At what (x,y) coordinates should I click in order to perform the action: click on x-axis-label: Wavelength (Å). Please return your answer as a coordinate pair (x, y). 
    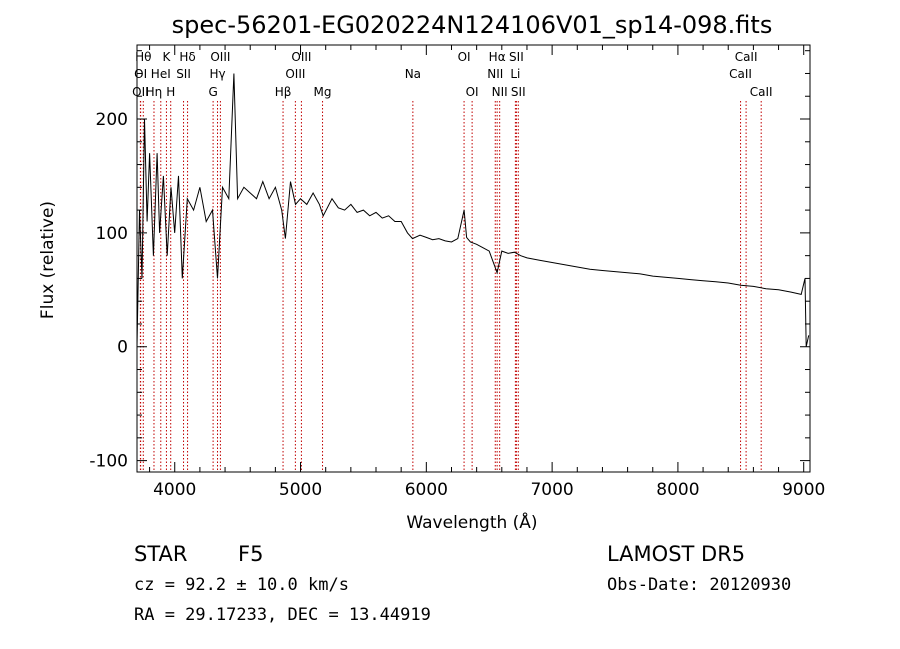
    Looking at the image, I should click on (471, 522).